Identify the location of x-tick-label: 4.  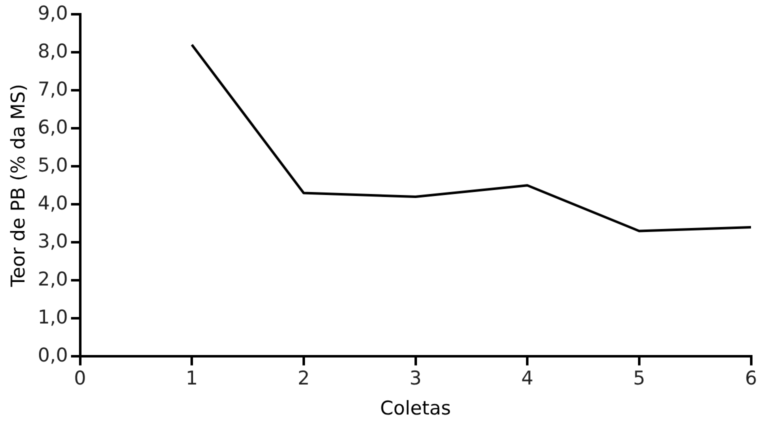
(527, 379).